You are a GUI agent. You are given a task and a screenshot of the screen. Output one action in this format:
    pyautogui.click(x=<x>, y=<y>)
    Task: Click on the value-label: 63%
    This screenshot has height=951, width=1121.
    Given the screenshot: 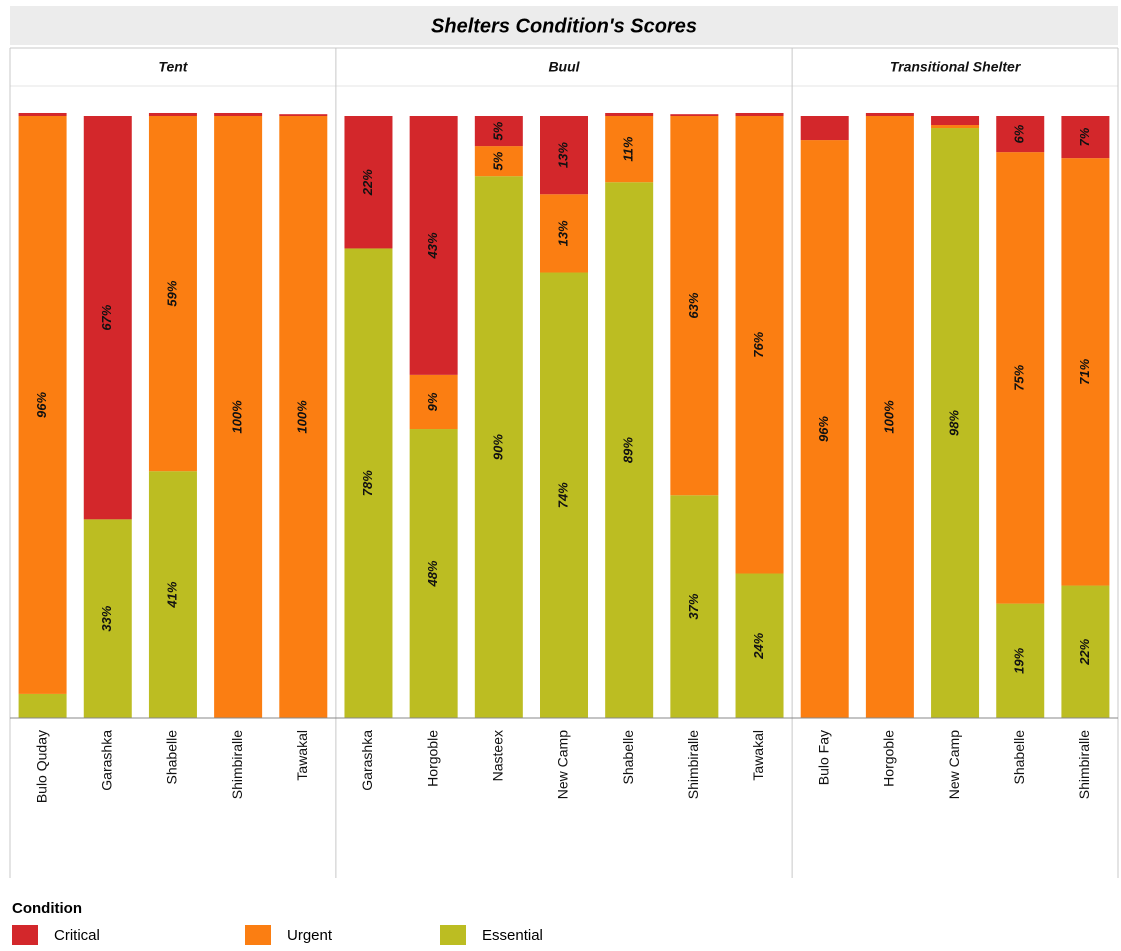 What is the action you would take?
    pyautogui.click(x=693, y=305)
    